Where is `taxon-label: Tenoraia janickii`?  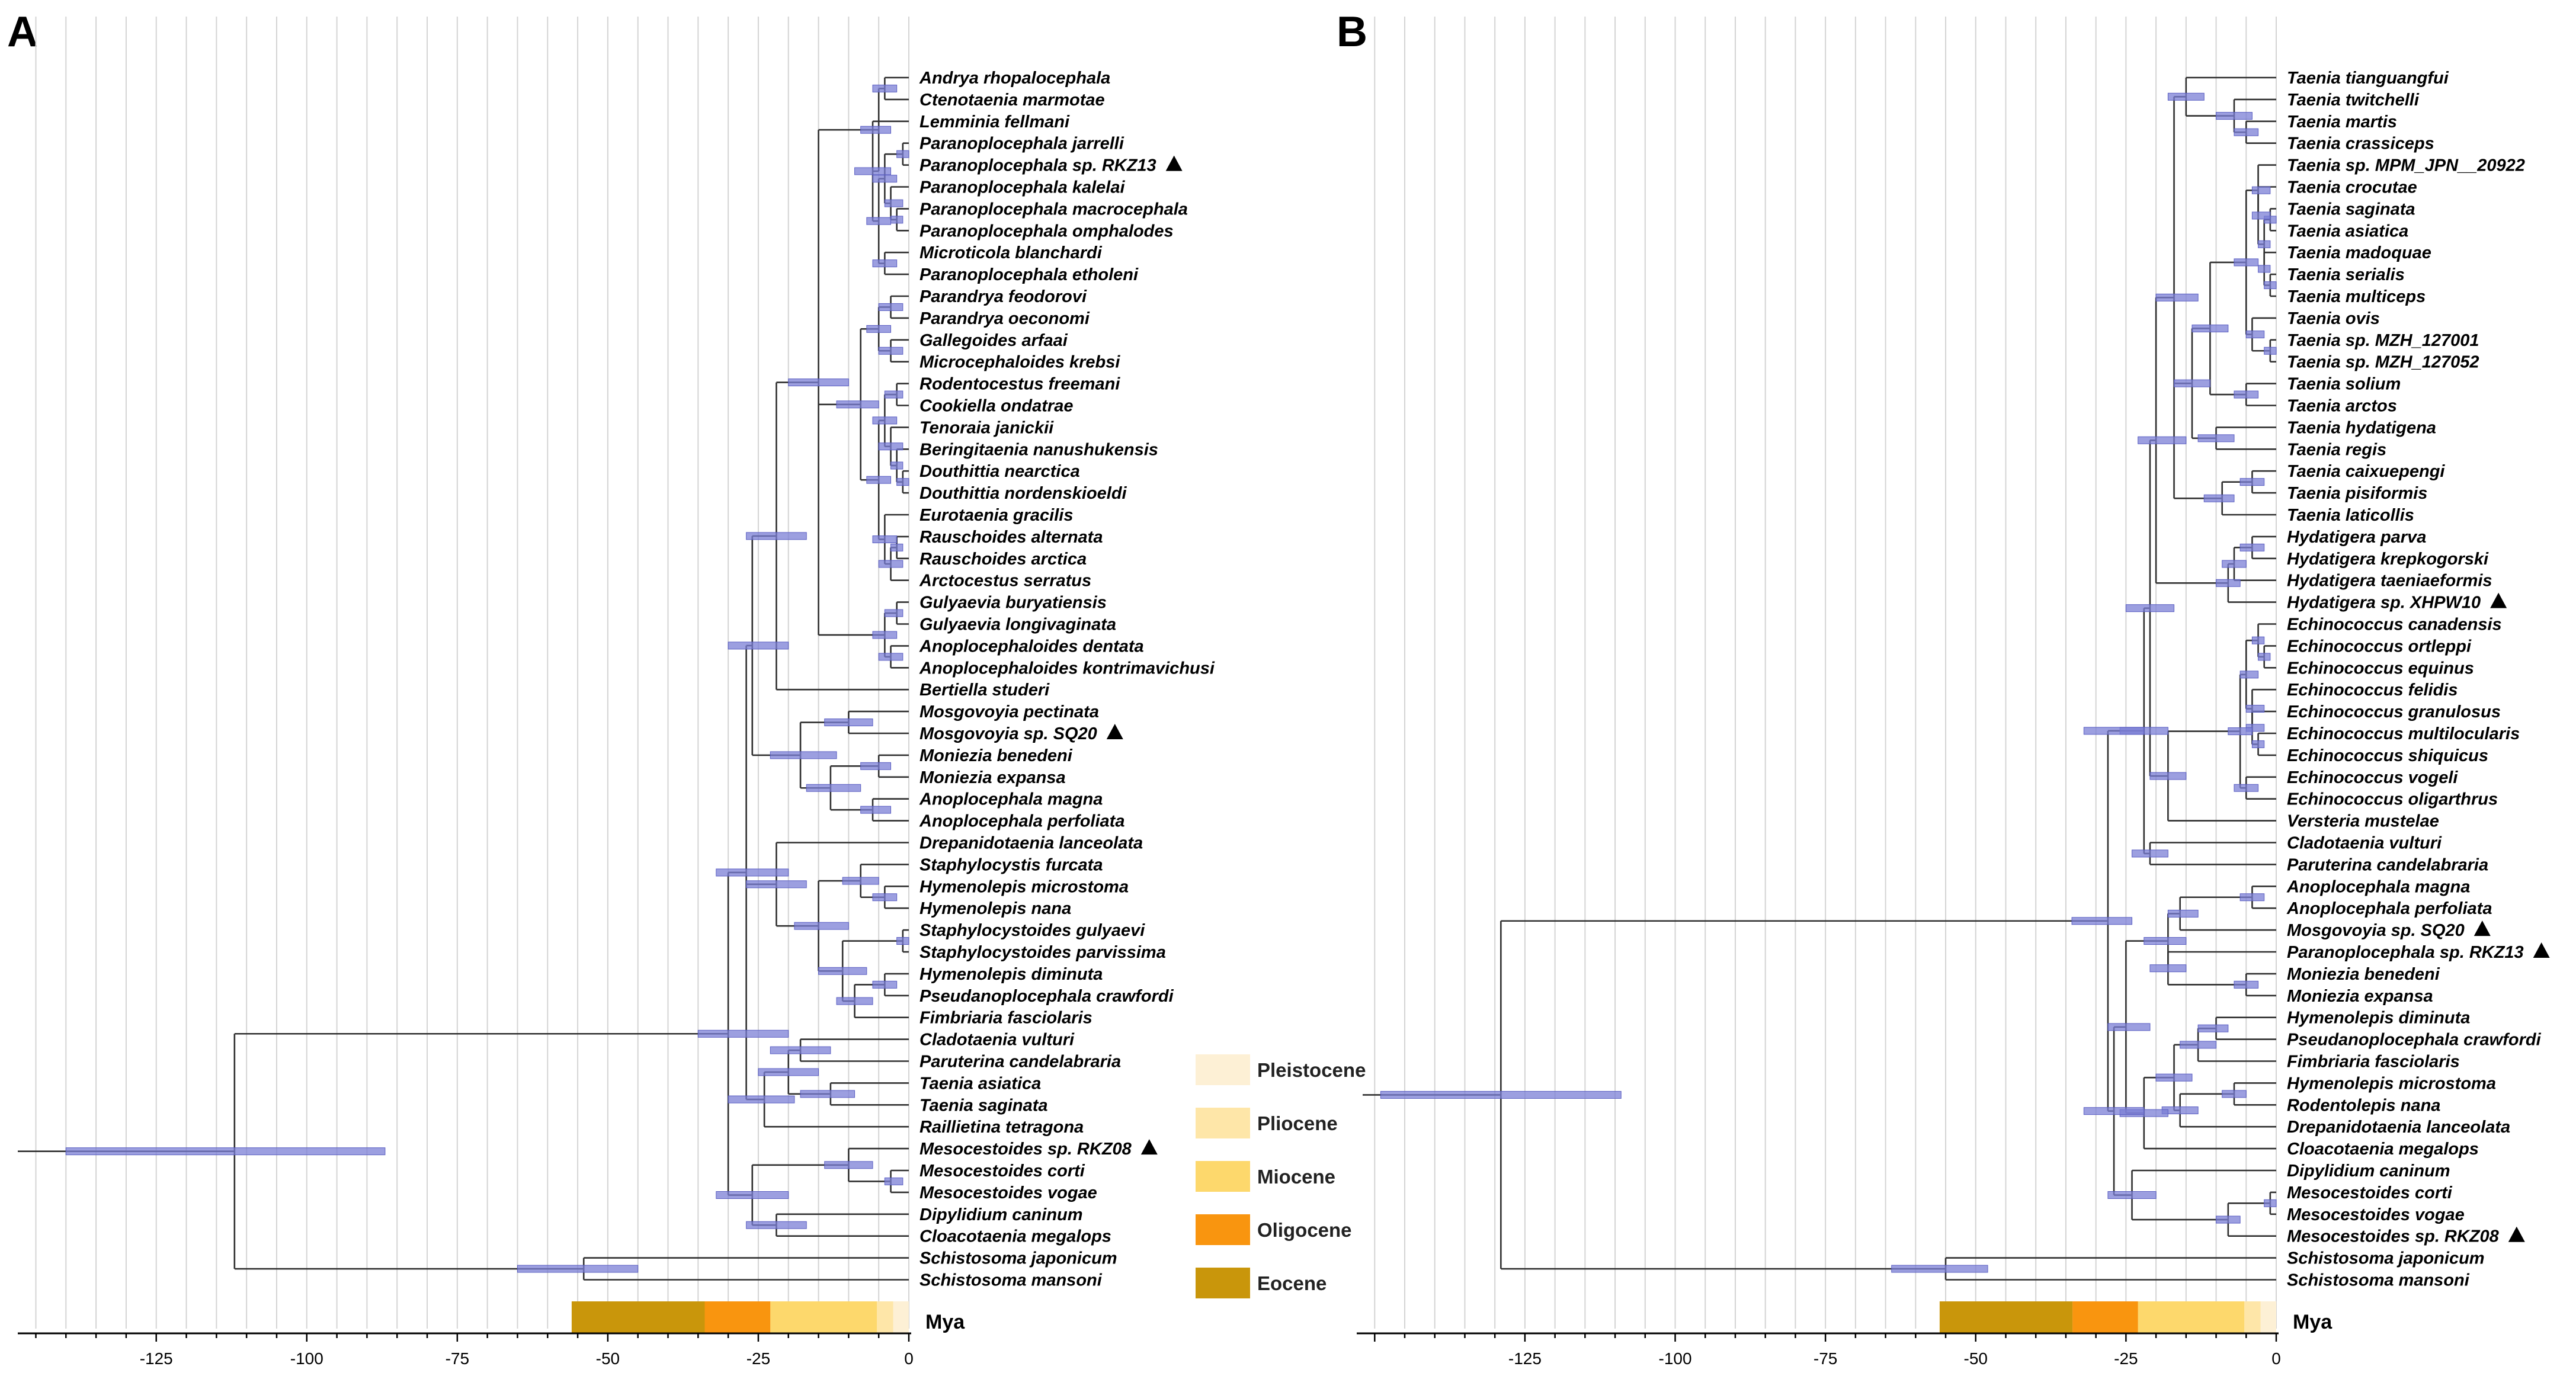 taxon-label: Tenoraia janickii is located at coordinates (987, 427).